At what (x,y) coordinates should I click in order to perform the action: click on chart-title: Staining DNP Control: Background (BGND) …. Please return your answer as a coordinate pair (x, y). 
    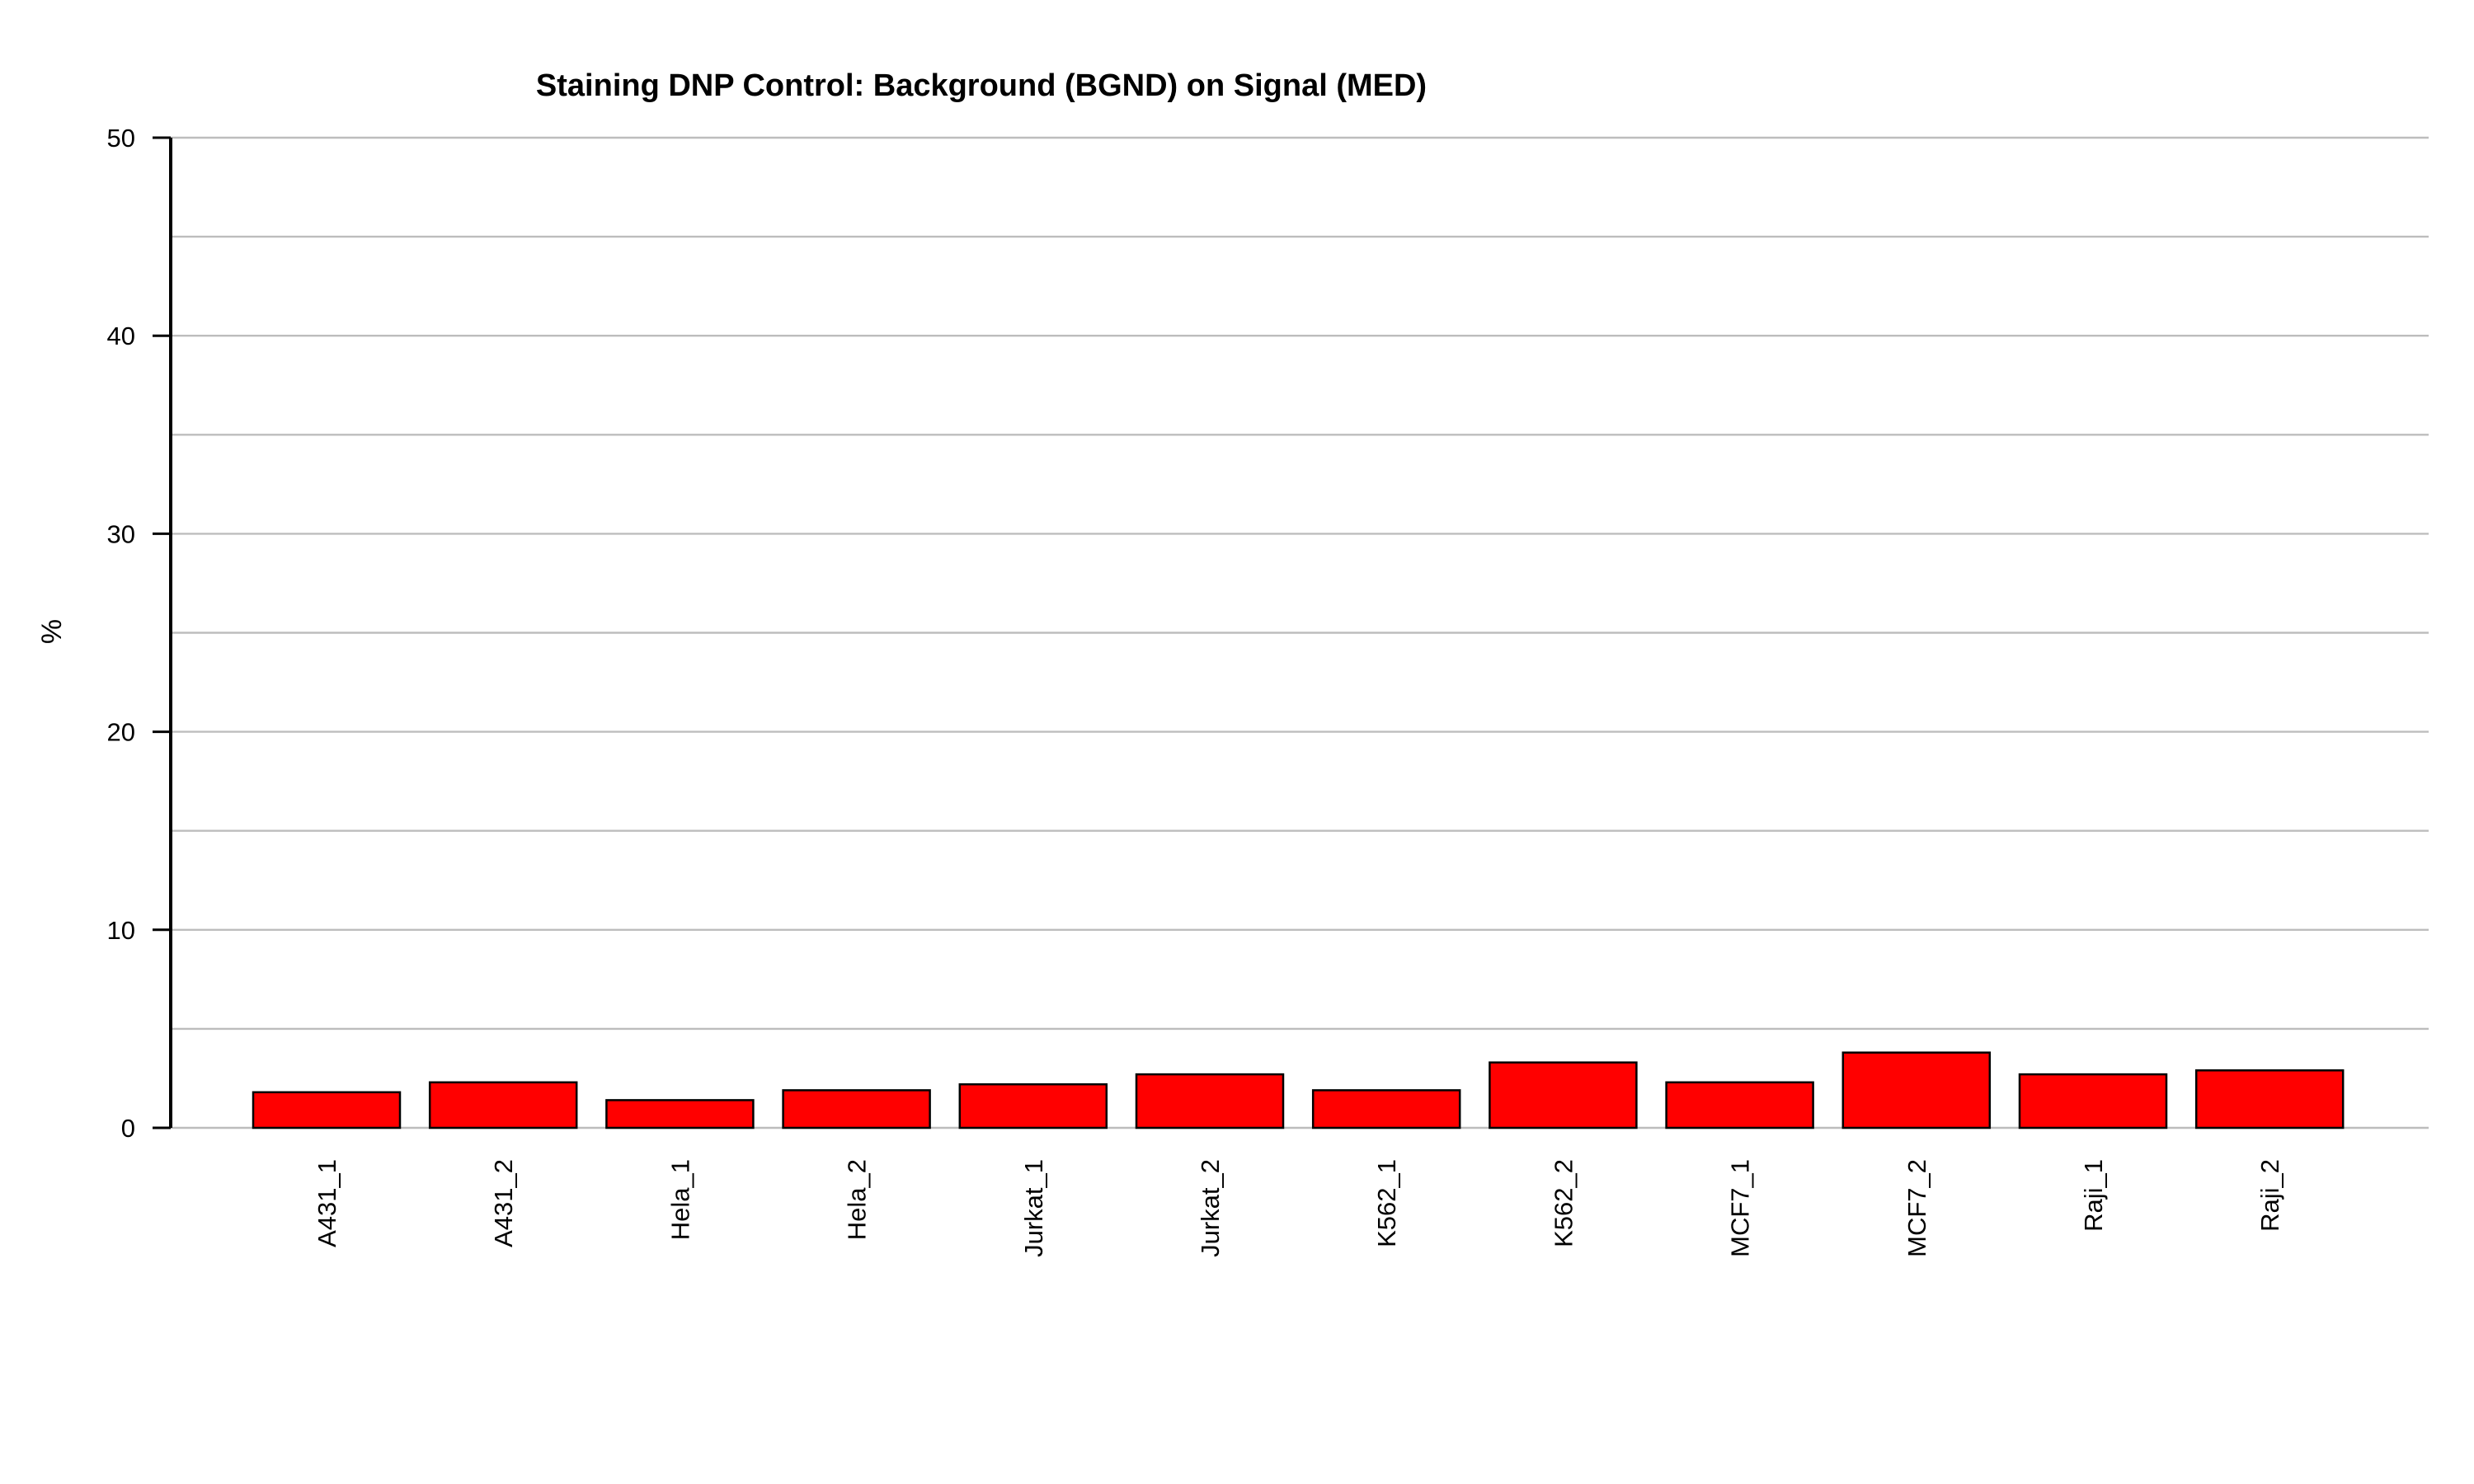
    Looking at the image, I should click on (981, 85).